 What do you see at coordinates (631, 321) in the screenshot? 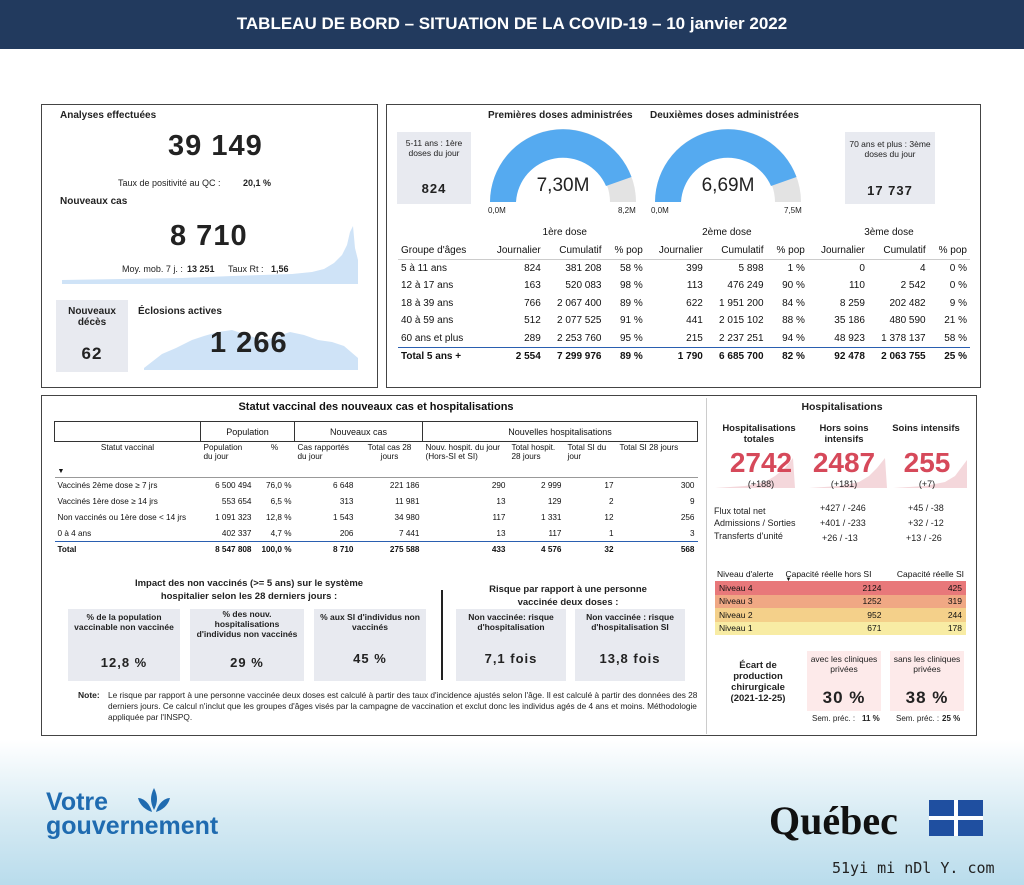
I see `cell: 91 %` at bounding box center [631, 321].